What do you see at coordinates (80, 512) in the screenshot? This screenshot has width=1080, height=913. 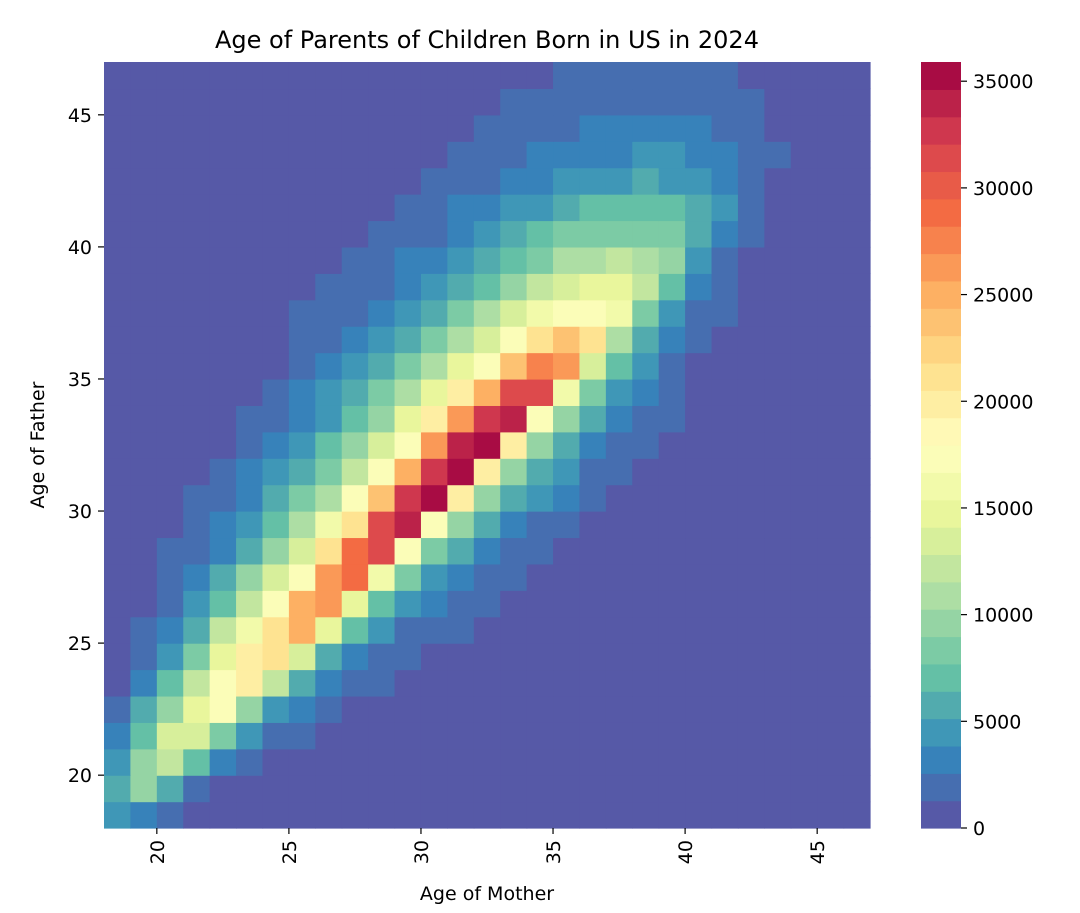 I see `y-tick-label: 30` at bounding box center [80, 512].